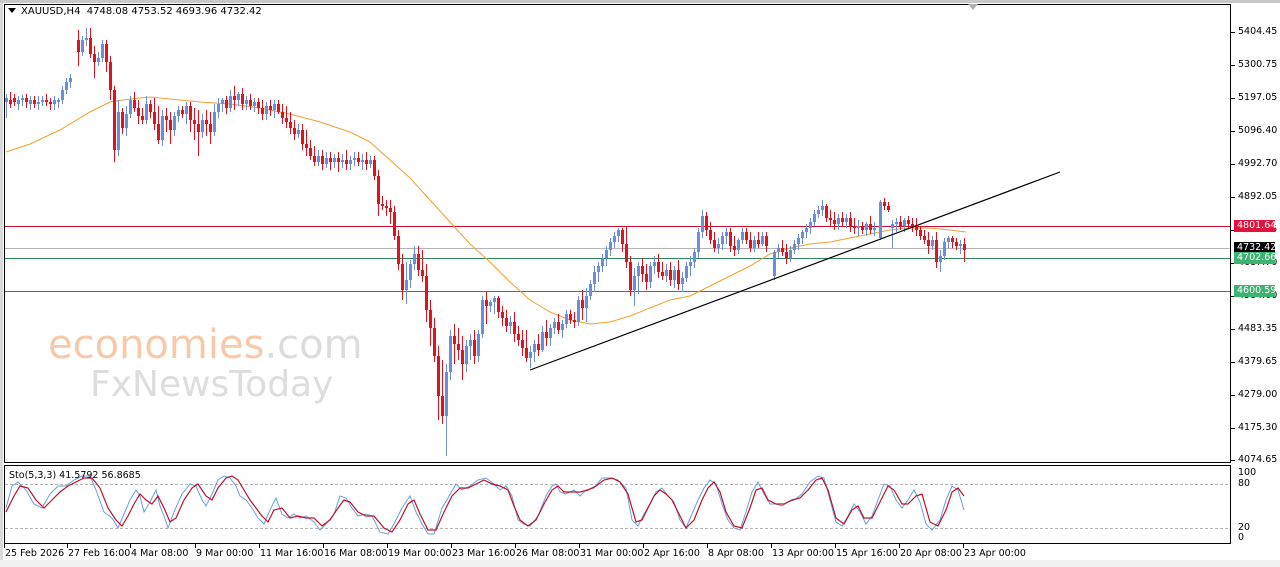  I want to click on time-axis-label: 20 Apr 08:00, so click(931, 553).